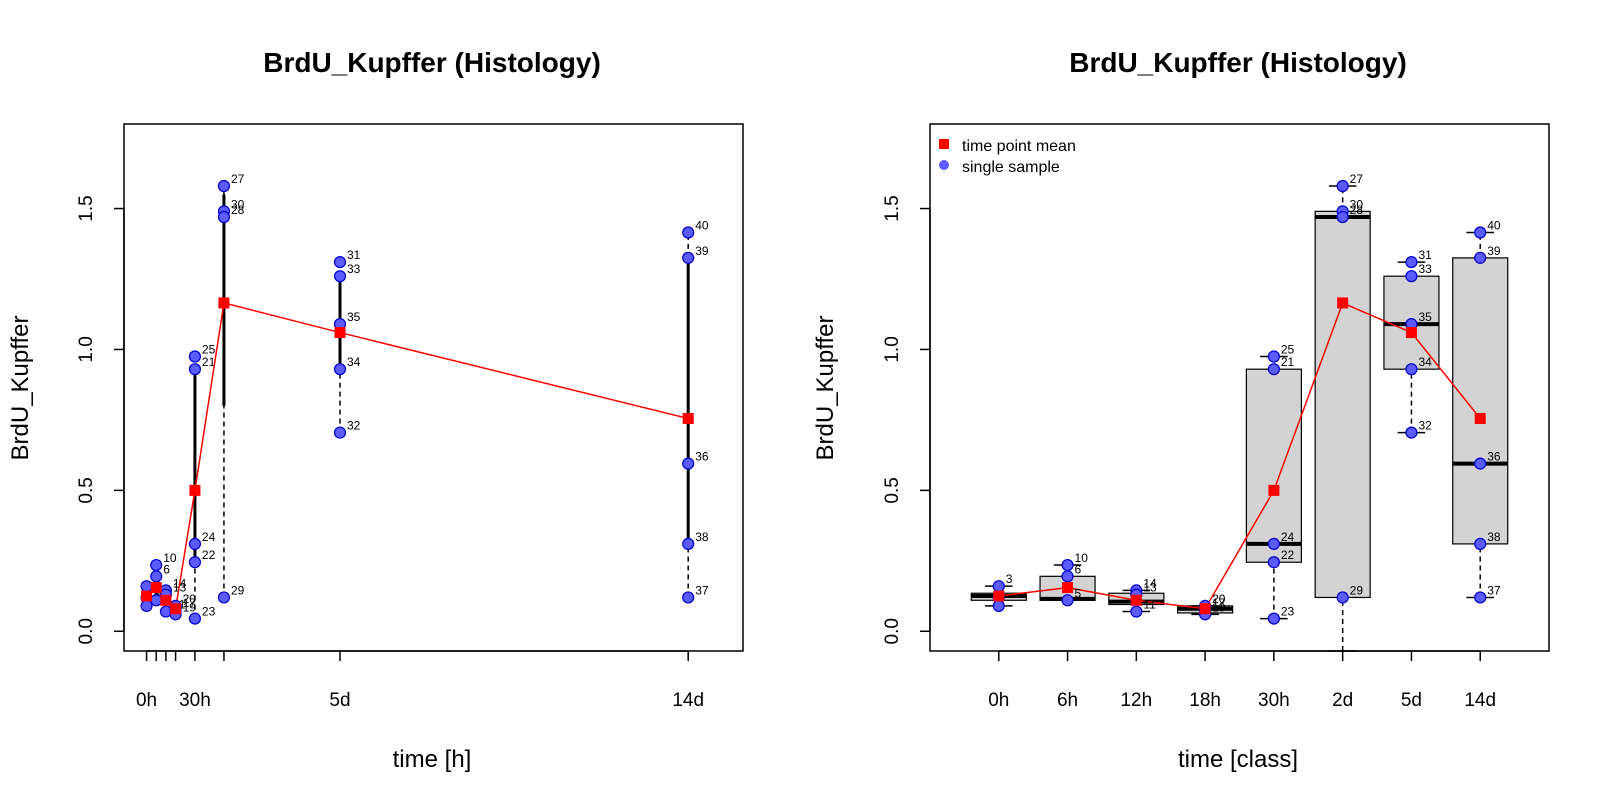 The height and width of the screenshot is (800, 1600). What do you see at coordinates (1078, 569) in the screenshot?
I see `right-sample-label: 6` at bounding box center [1078, 569].